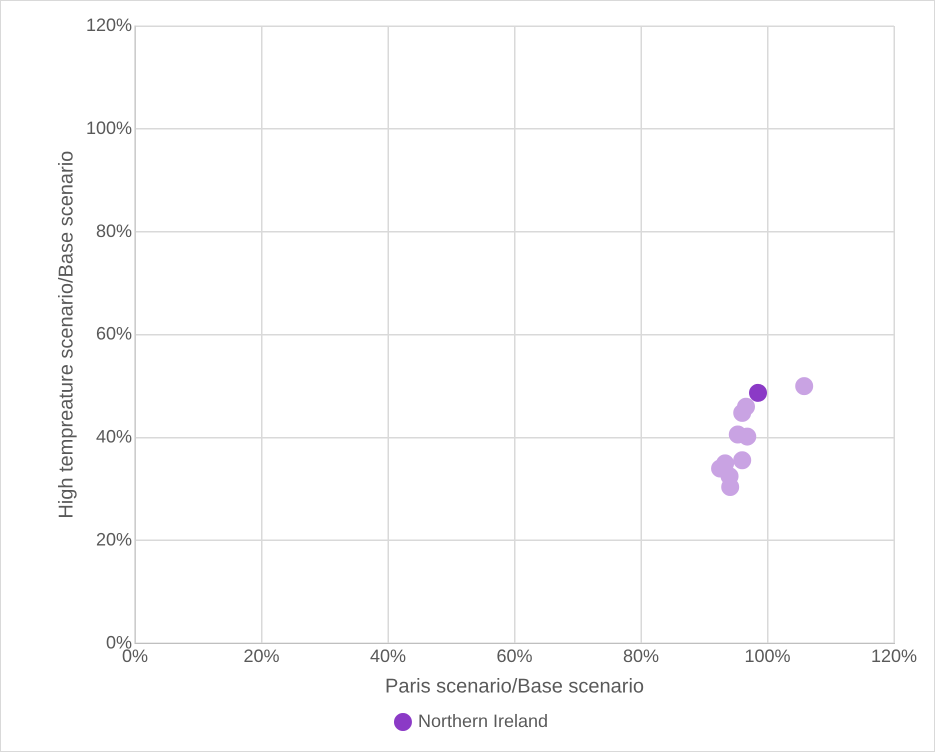  I want to click on x-axis-title: Paris scenario/Base scenario, so click(514, 687).